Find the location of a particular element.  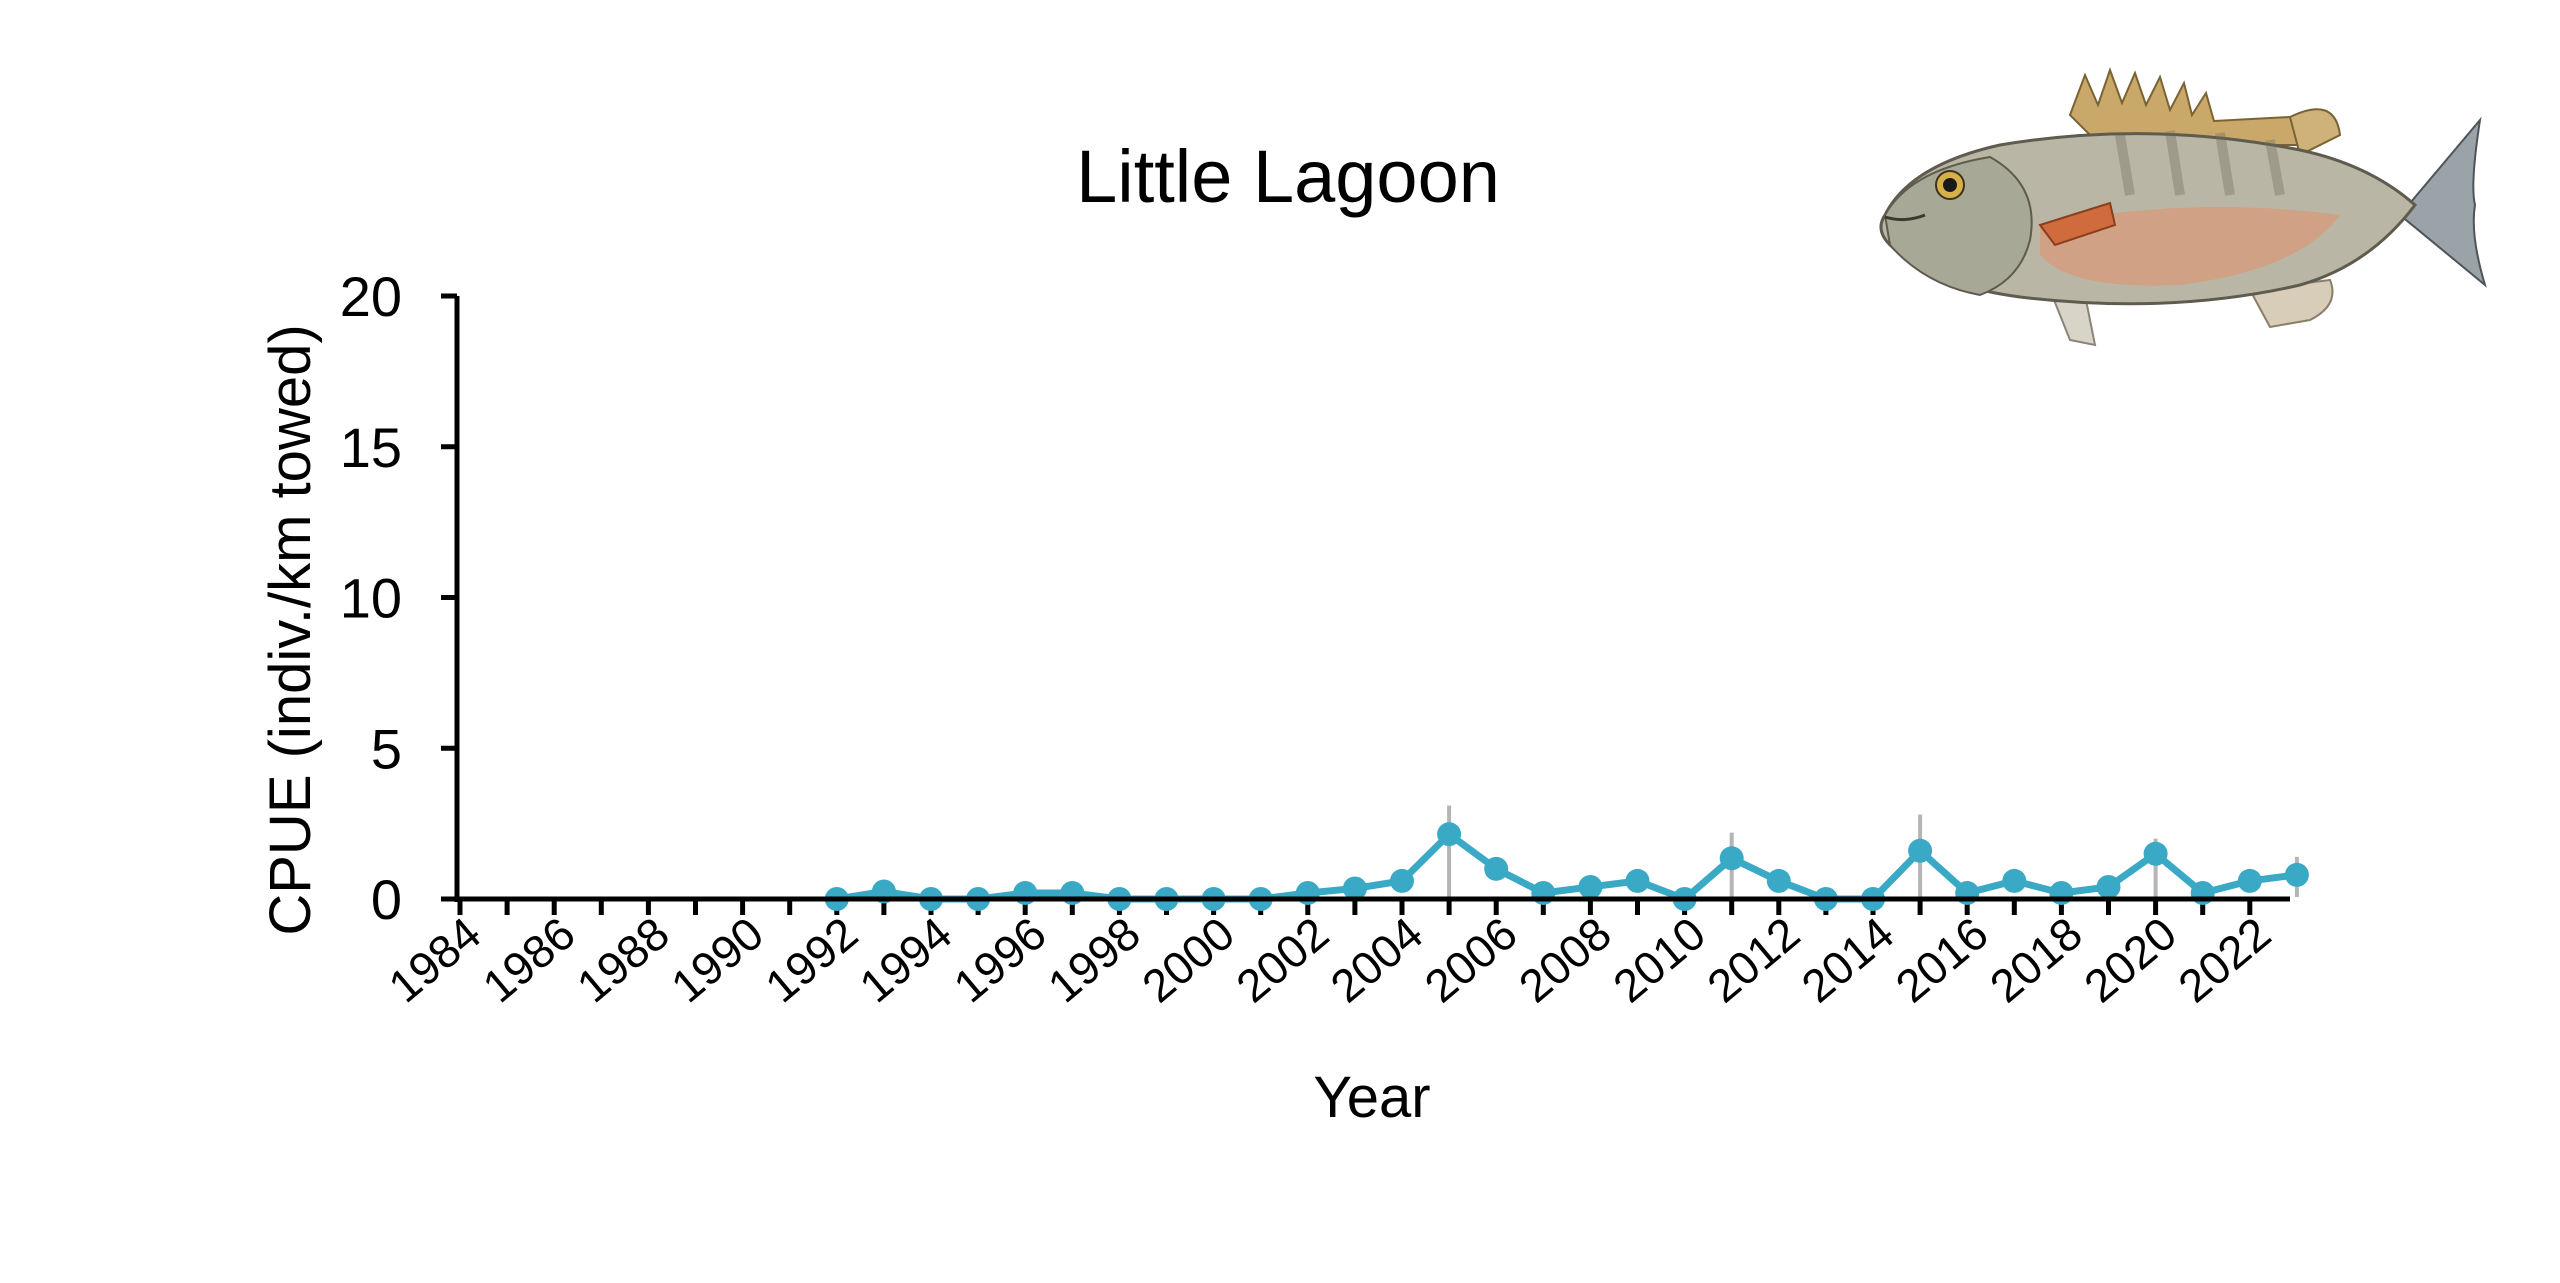

y-tick-label: 10 is located at coordinates (371, 598).